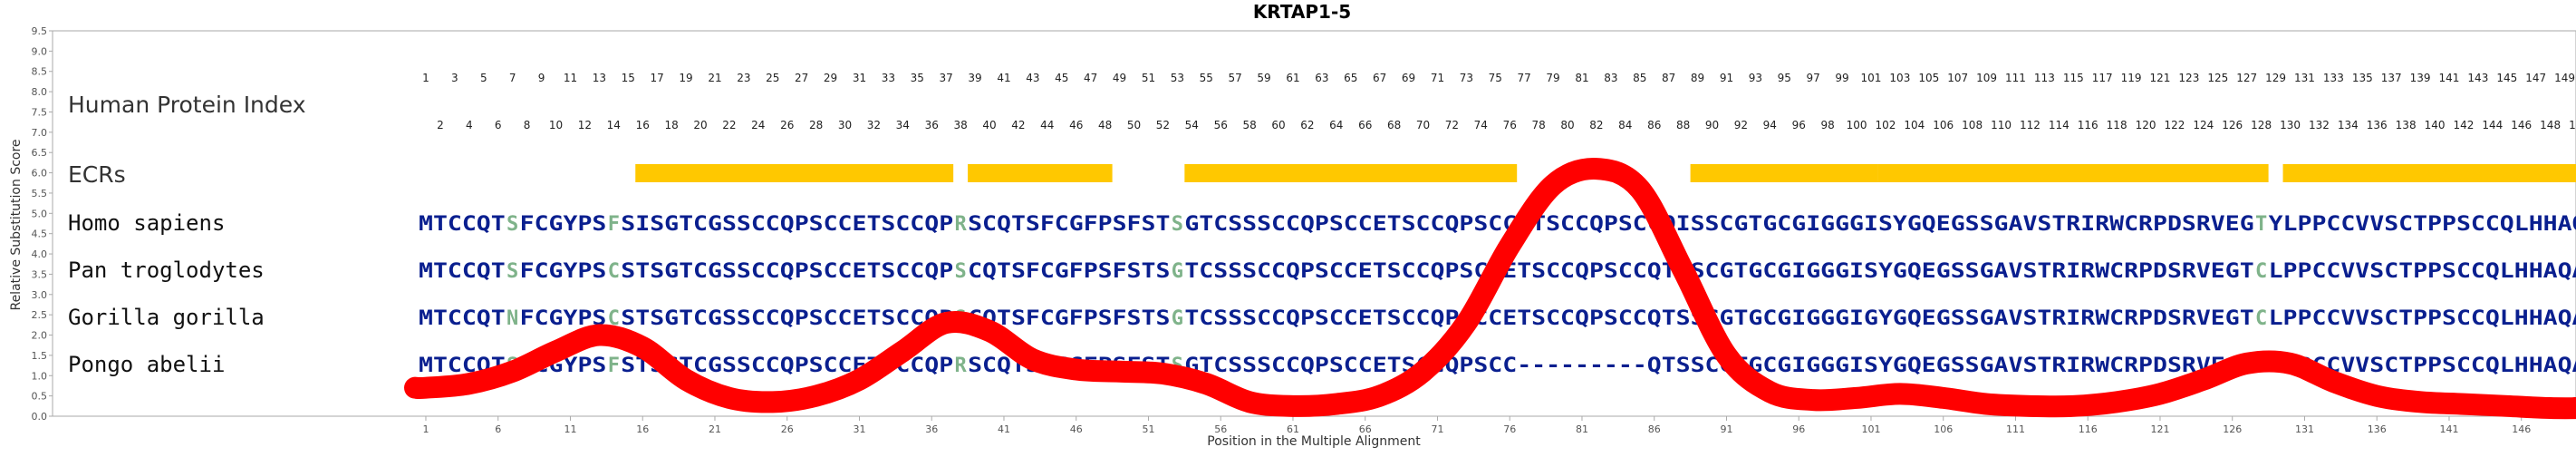 The image size is (2576, 457). Describe the element at coordinates (1755, 78) in the screenshot. I see `index-number-odd: 93` at that location.